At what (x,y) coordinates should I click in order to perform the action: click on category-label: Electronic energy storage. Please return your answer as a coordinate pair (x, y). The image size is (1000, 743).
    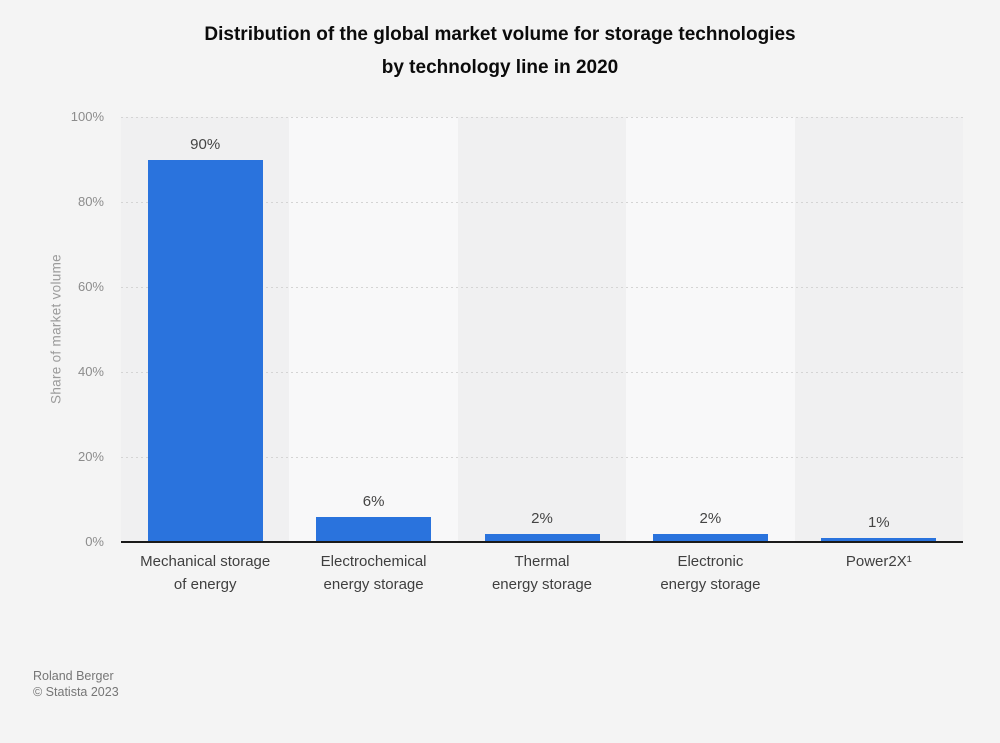
    Looking at the image, I should click on (710, 573).